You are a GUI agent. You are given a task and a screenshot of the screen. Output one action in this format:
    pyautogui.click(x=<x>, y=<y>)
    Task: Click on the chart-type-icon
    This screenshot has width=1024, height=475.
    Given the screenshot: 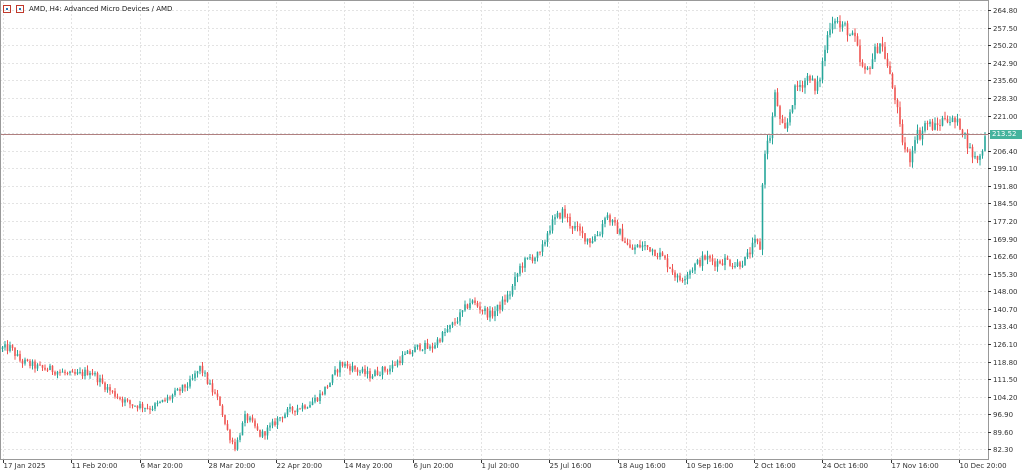 What is the action you would take?
    pyautogui.click(x=7, y=9)
    